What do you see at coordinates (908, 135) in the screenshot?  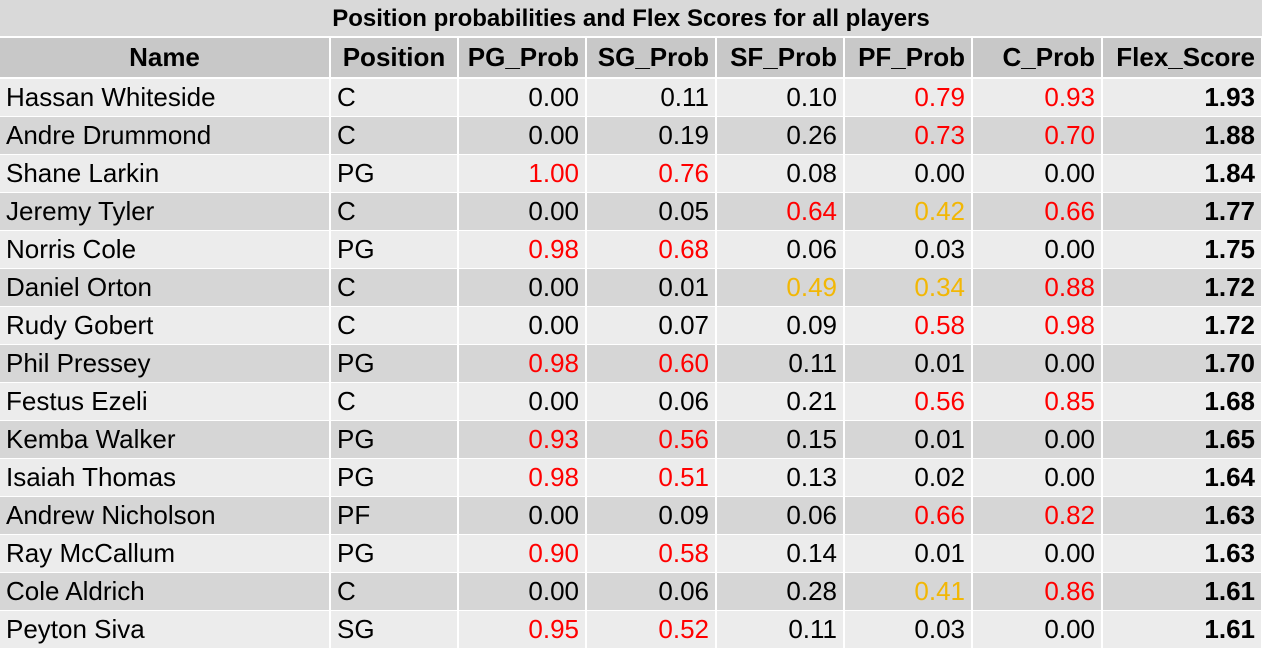 I see `pf-prob-cell: 0.73` at bounding box center [908, 135].